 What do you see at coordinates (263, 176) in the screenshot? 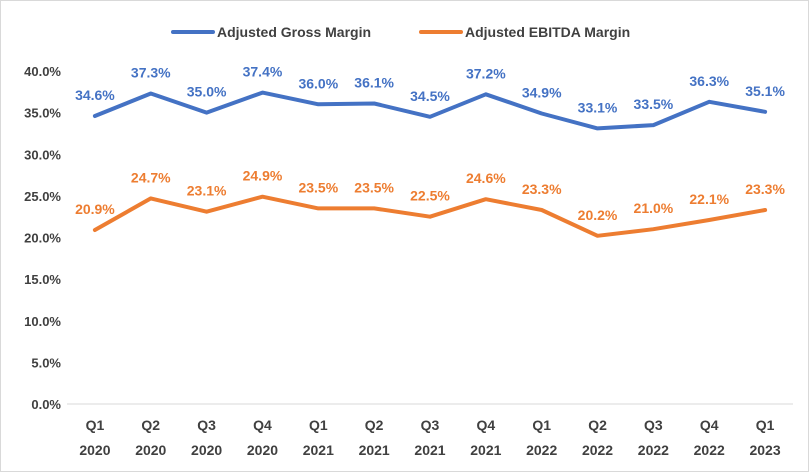
I see `data-label: 24.9%` at bounding box center [263, 176].